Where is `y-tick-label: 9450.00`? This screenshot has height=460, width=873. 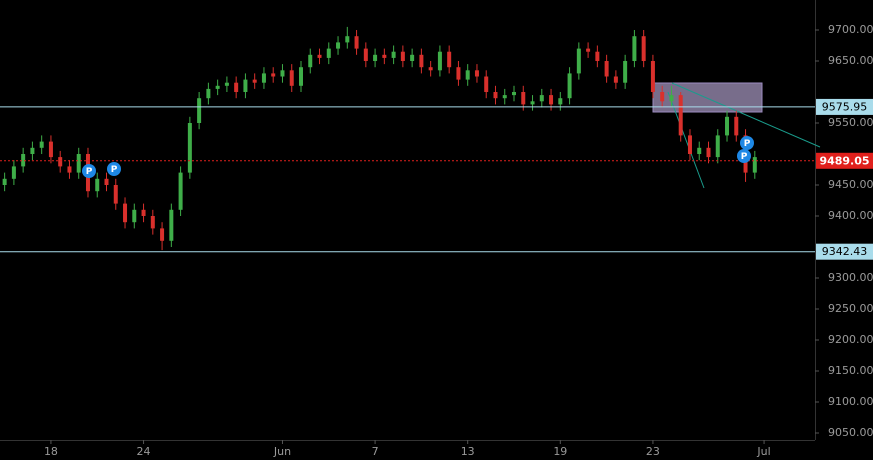
y-tick-label: 9450.00 is located at coordinates (850, 184).